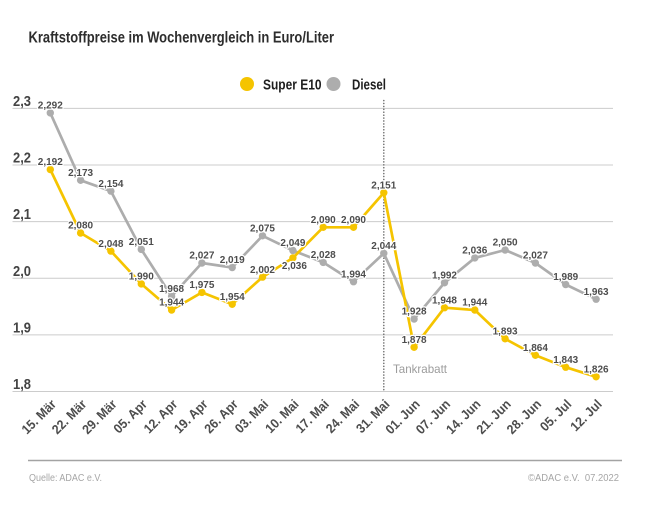  I want to click on svg-text: 1,990, so click(141, 277).